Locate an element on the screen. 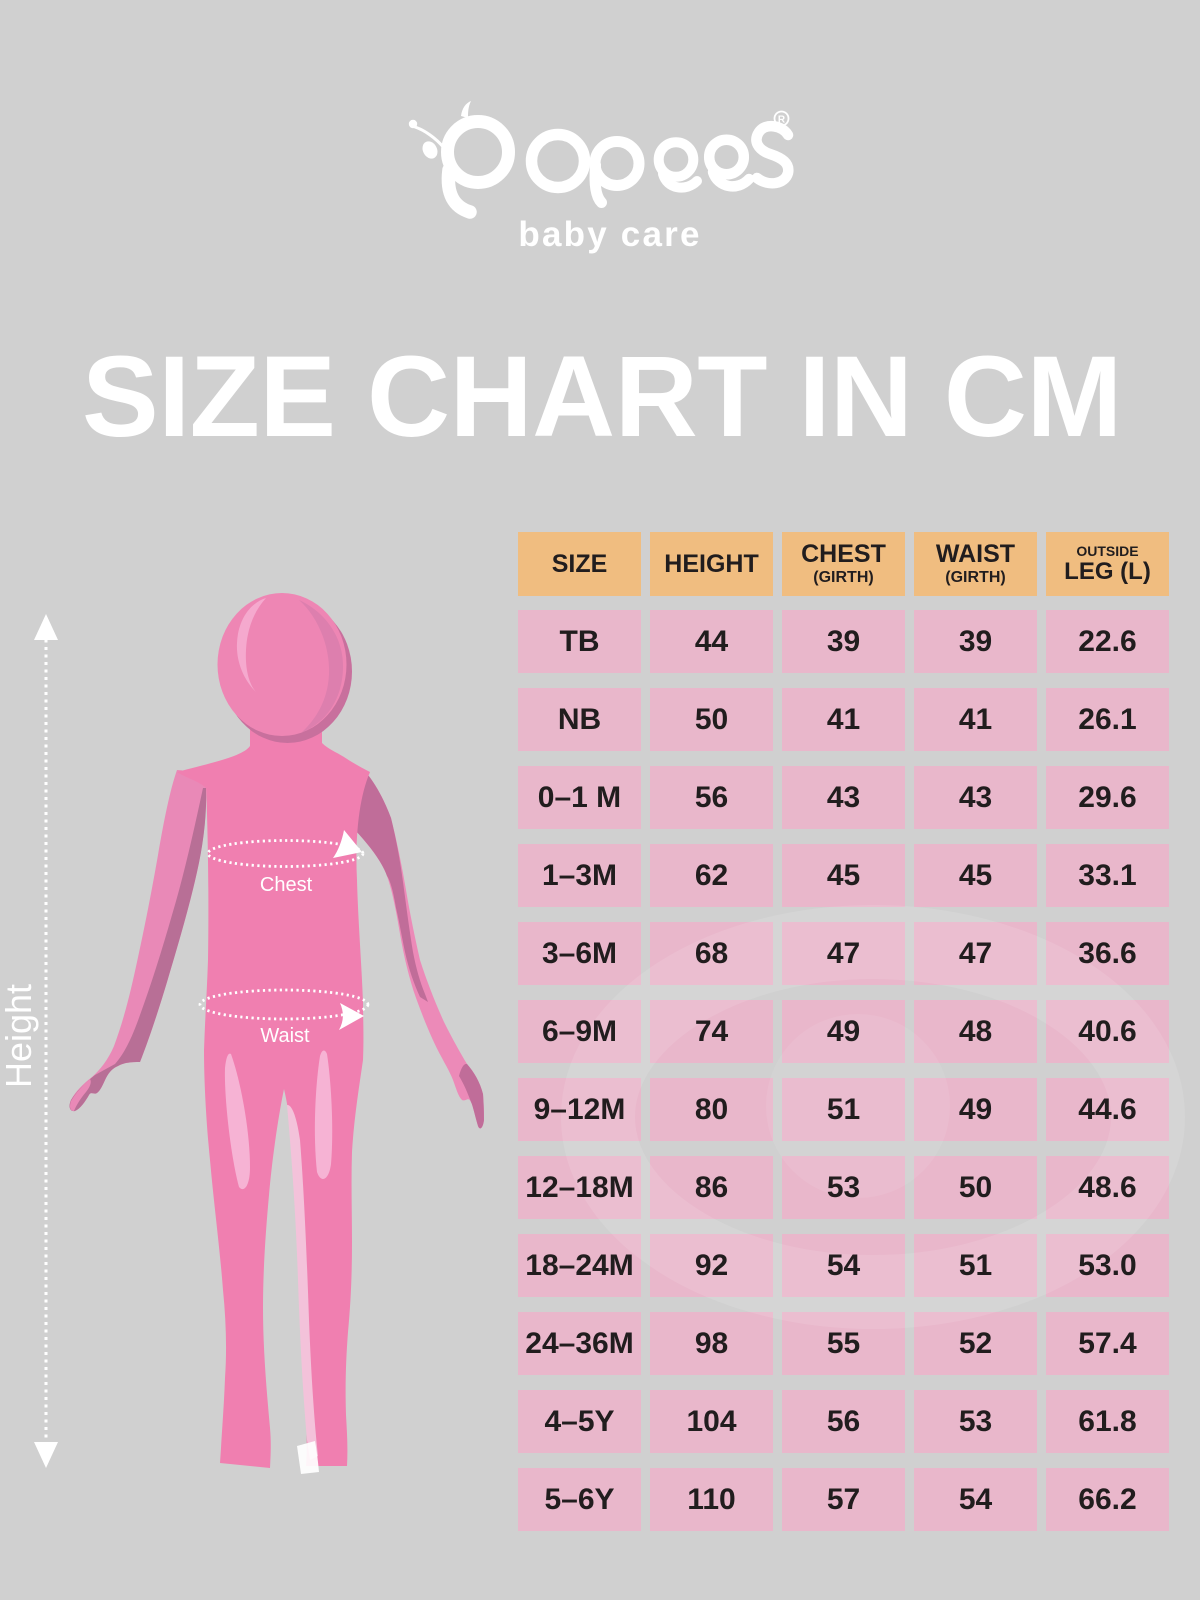  svg-text: Height is located at coordinates (19, 1036).